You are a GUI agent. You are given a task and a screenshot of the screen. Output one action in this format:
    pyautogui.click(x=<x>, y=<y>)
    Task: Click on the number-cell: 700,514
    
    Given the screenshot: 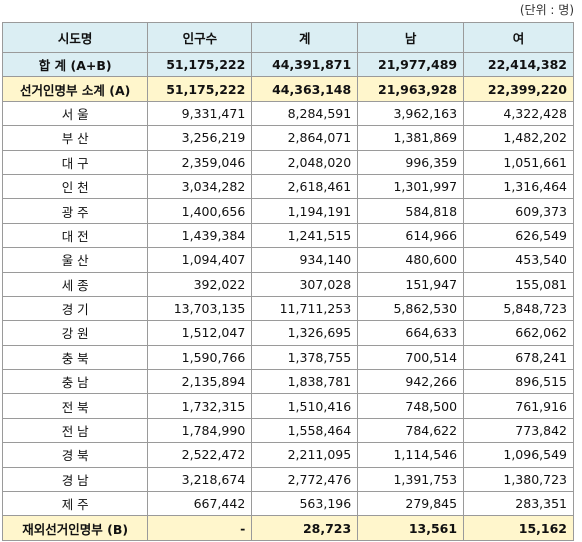 What is the action you would take?
    pyautogui.click(x=411, y=357)
    